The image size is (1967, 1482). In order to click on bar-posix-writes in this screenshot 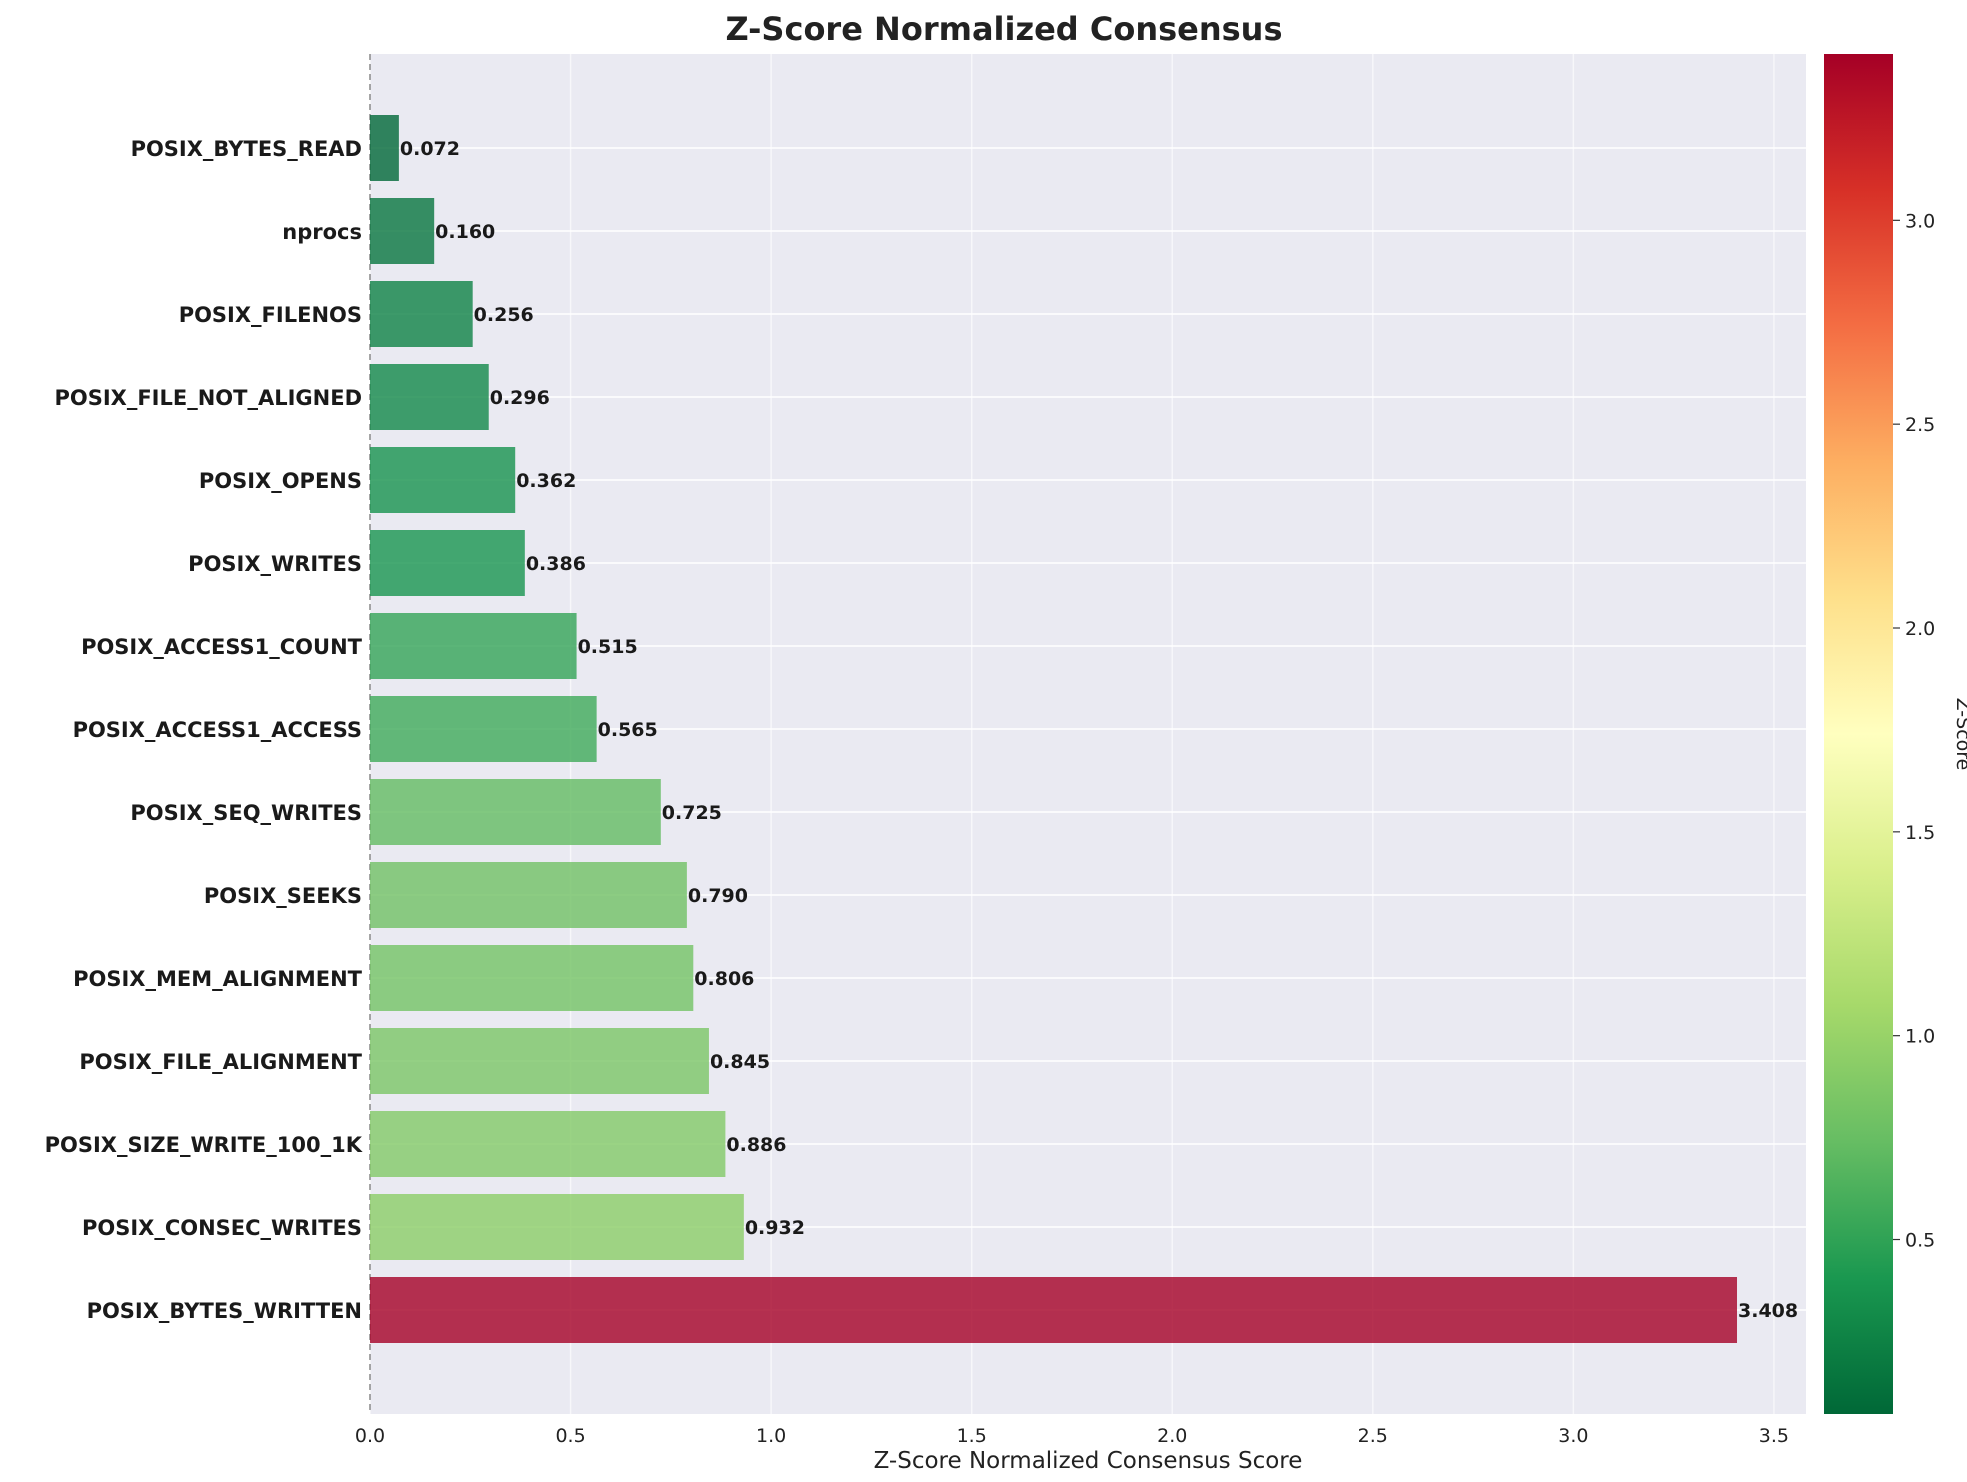, I will do `click(447, 563)`.